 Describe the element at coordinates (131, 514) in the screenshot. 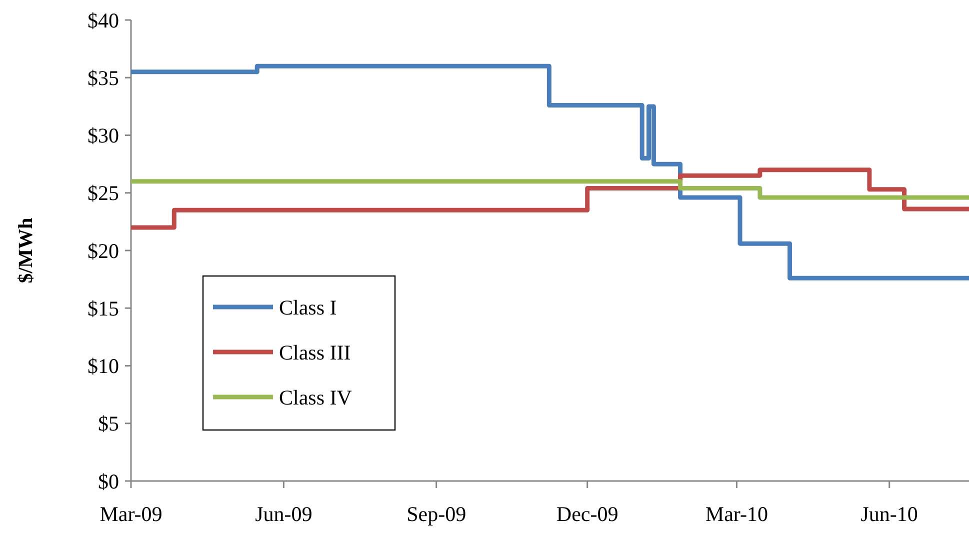

I see `x-tick-label: Mar-09` at that location.